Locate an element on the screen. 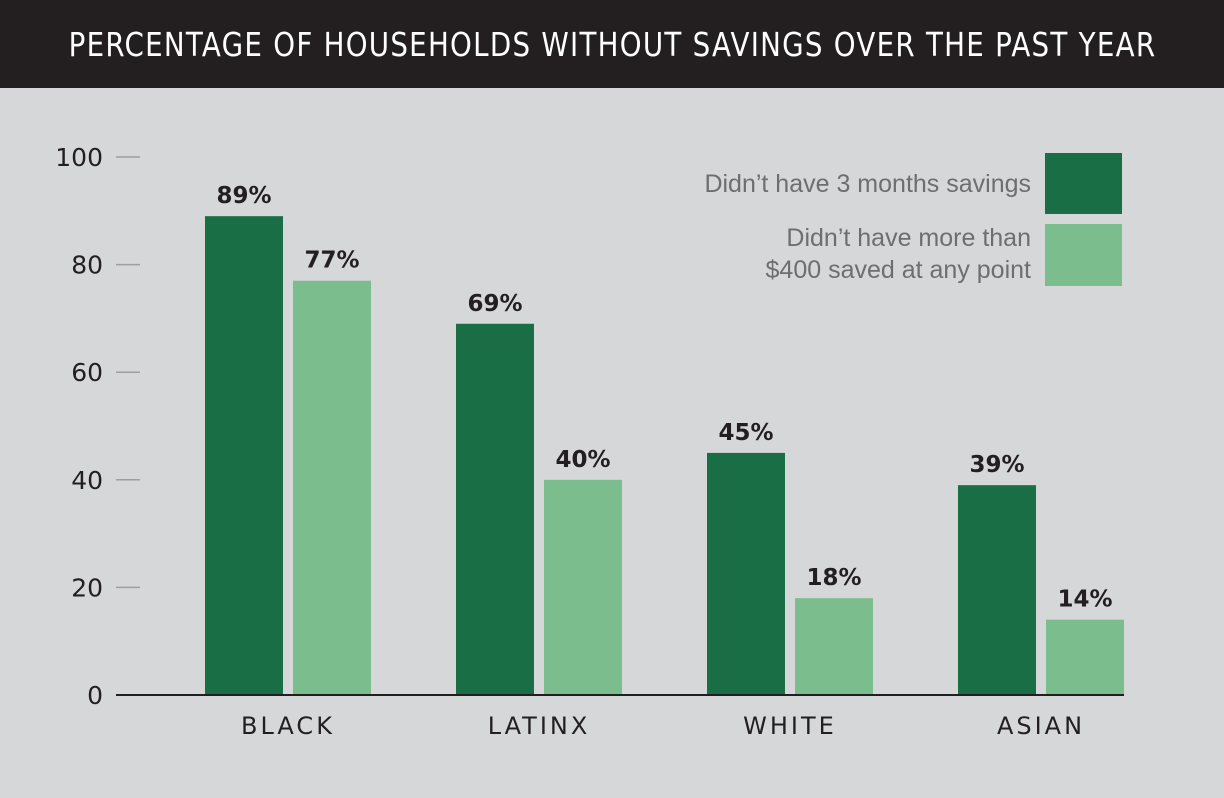  y-tick-label: 100 is located at coordinates (79, 157).